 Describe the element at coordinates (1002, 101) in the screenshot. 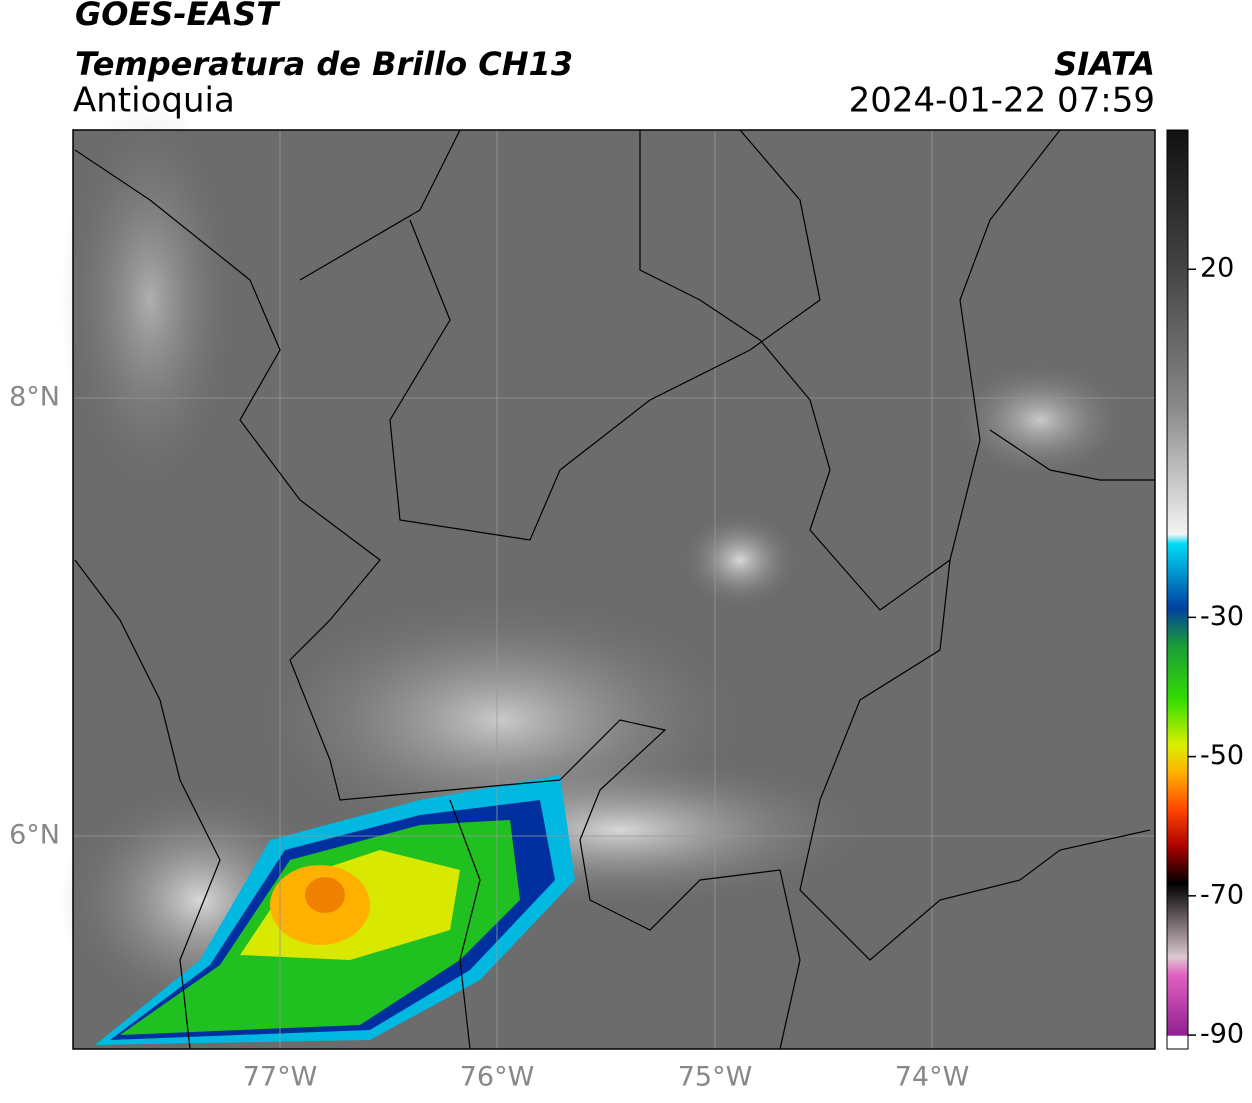

I see `datetime: 2024-01-22 07:59` at that location.